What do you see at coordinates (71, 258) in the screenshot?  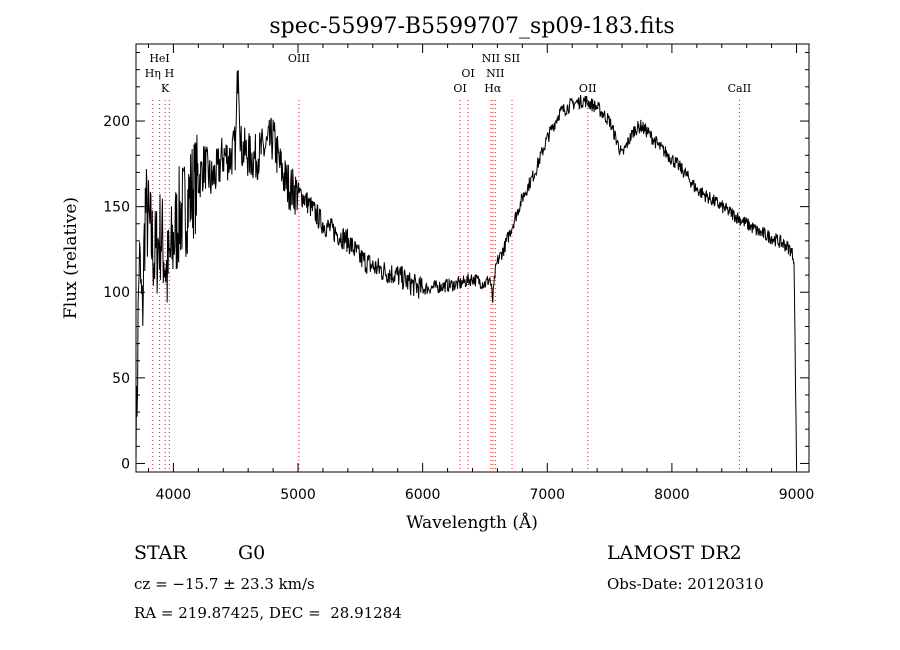 I see `y-axis-title: Flux (relative)` at bounding box center [71, 258].